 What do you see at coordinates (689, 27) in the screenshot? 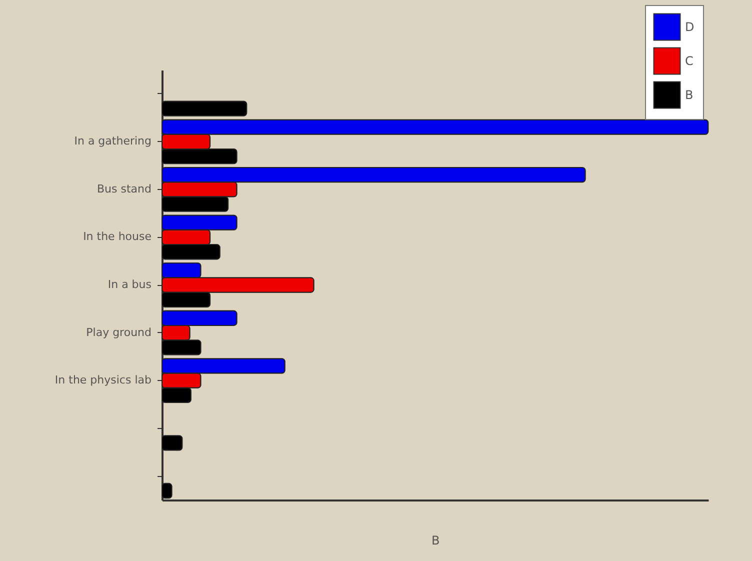
I see `legend-label: D` at bounding box center [689, 27].